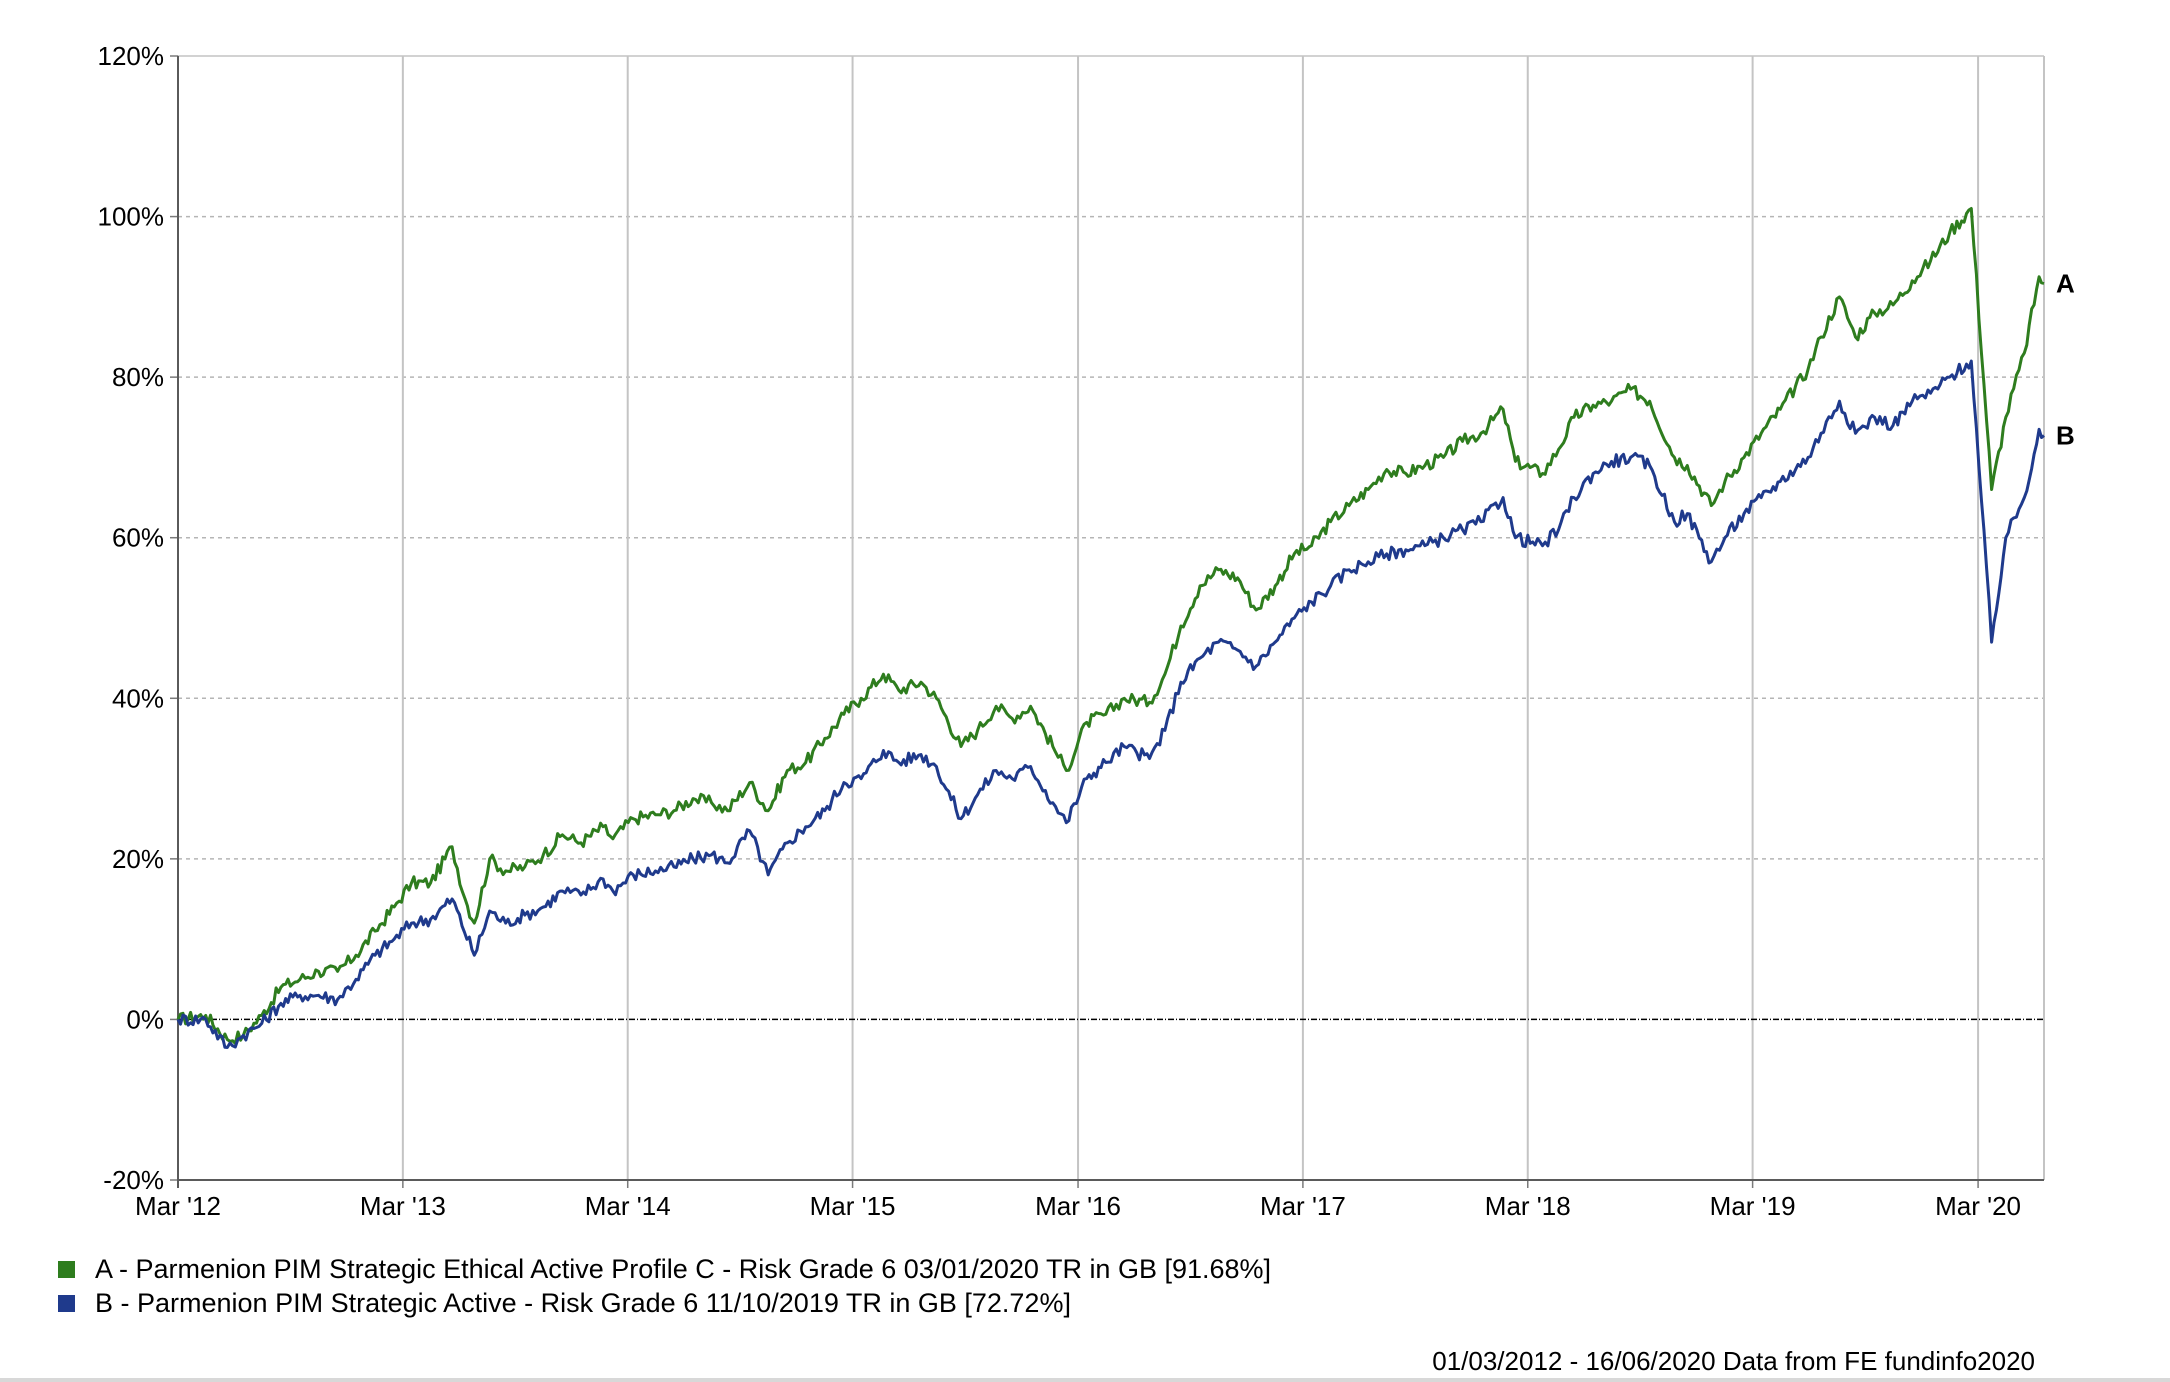 This screenshot has height=1382, width=2170. Describe the element at coordinates (145, 1019) in the screenshot. I see `y-tick-label: 0%` at that location.